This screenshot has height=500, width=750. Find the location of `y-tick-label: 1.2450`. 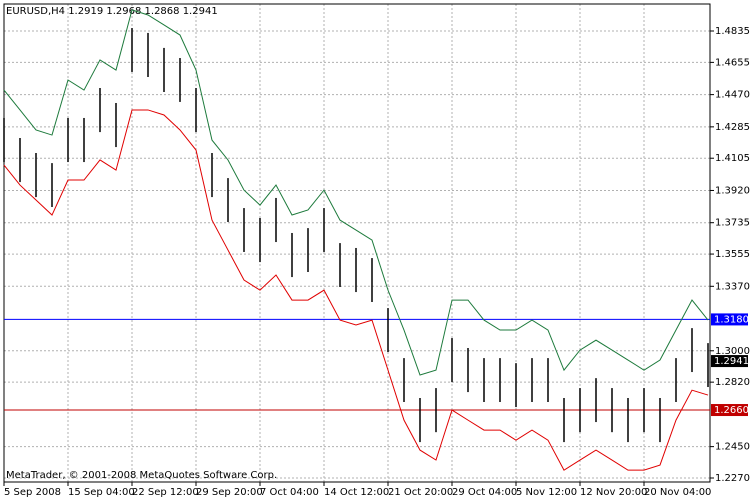

y-tick-label: 1.2450 is located at coordinates (732, 447).